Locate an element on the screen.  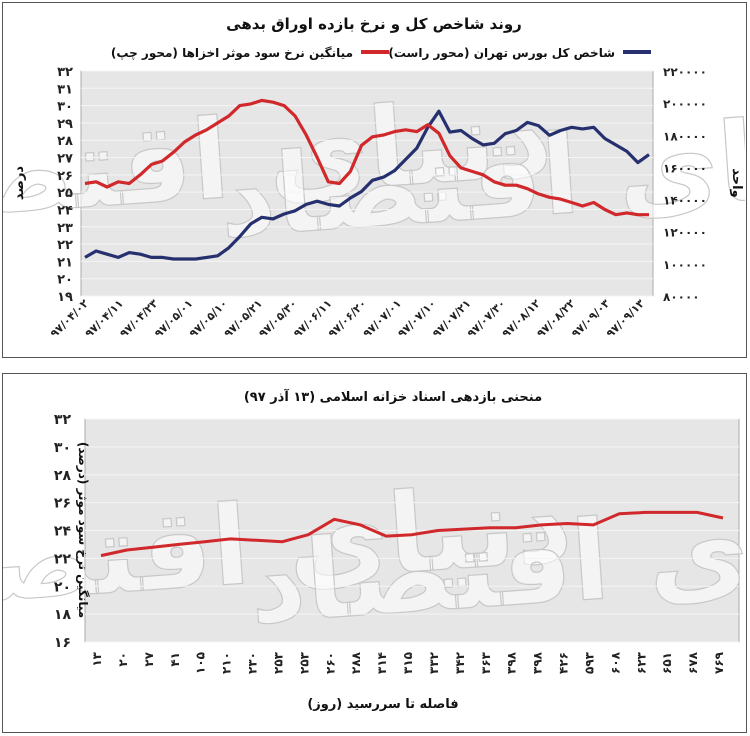
series-line-yield is located at coordinates (366, 157).